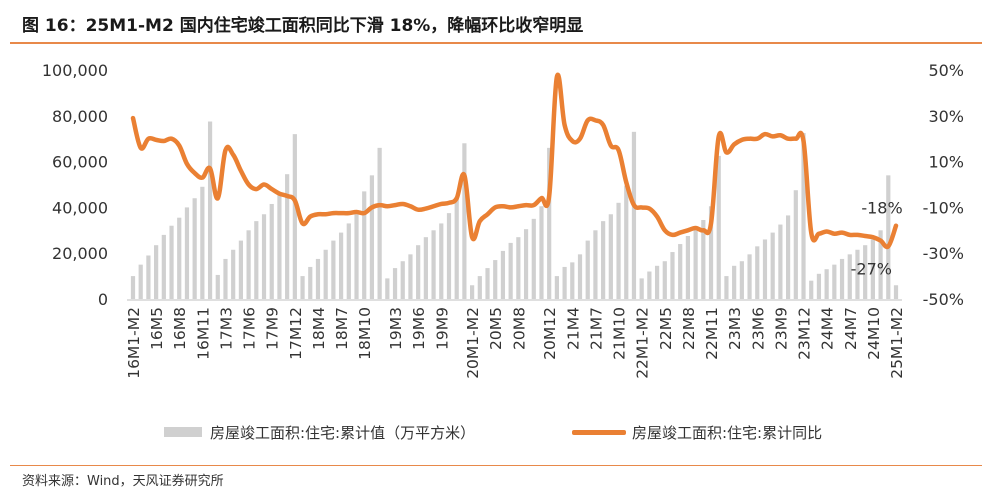  What do you see at coordinates (194, 248) in the screenshot?
I see `bar-16M10` at bounding box center [194, 248].